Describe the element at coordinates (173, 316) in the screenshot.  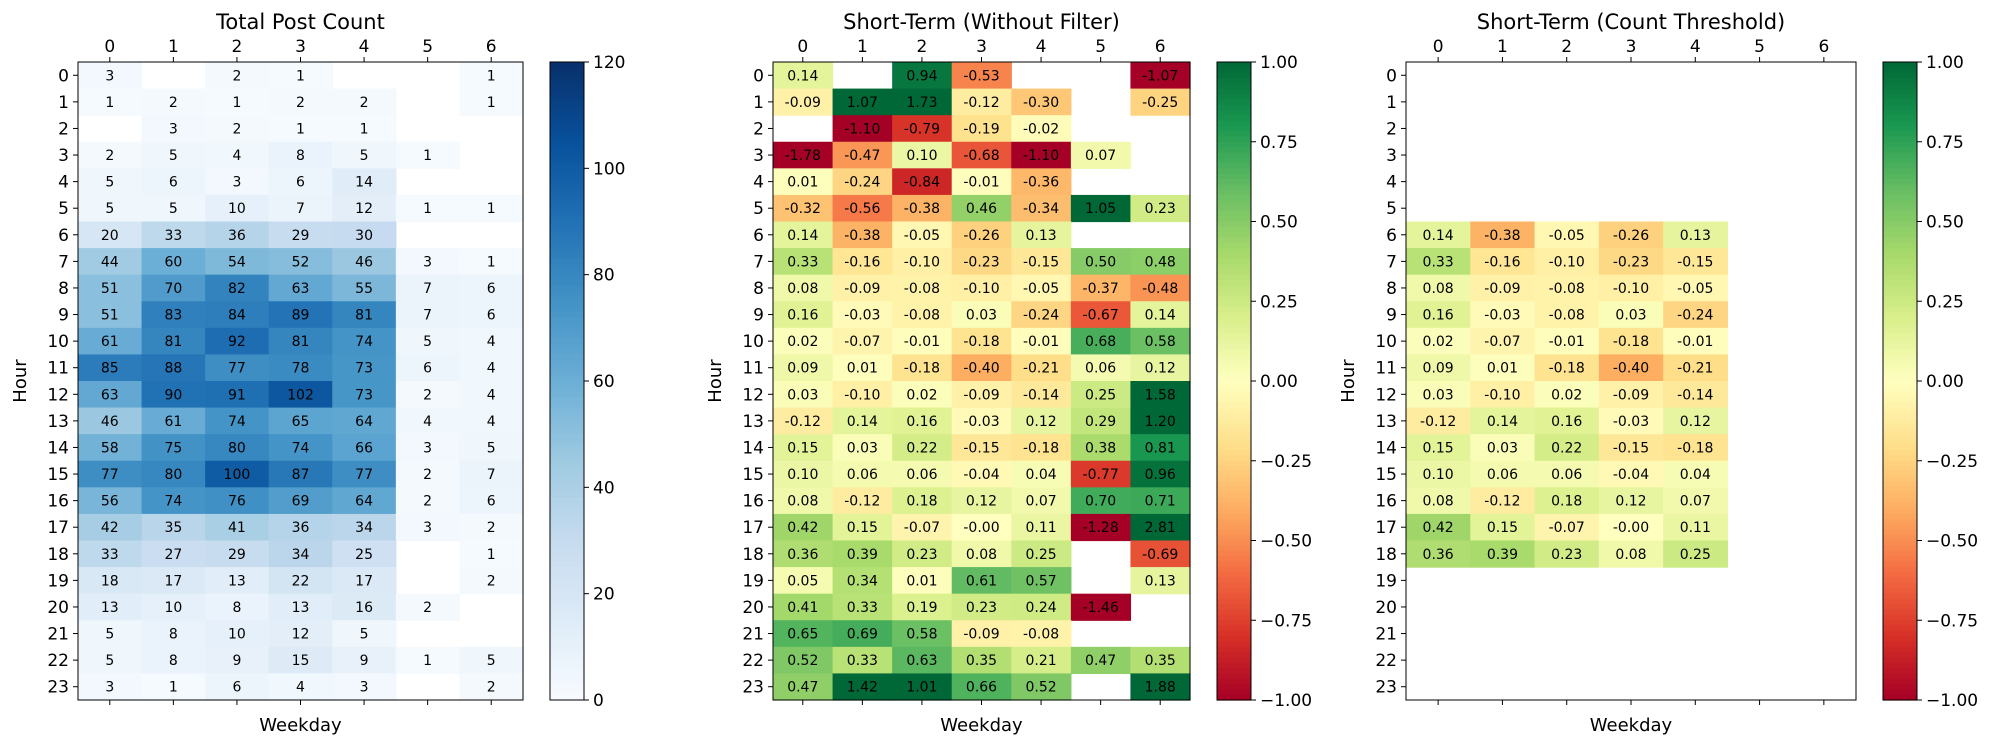
I see `cell-value-label: 83` at that location.